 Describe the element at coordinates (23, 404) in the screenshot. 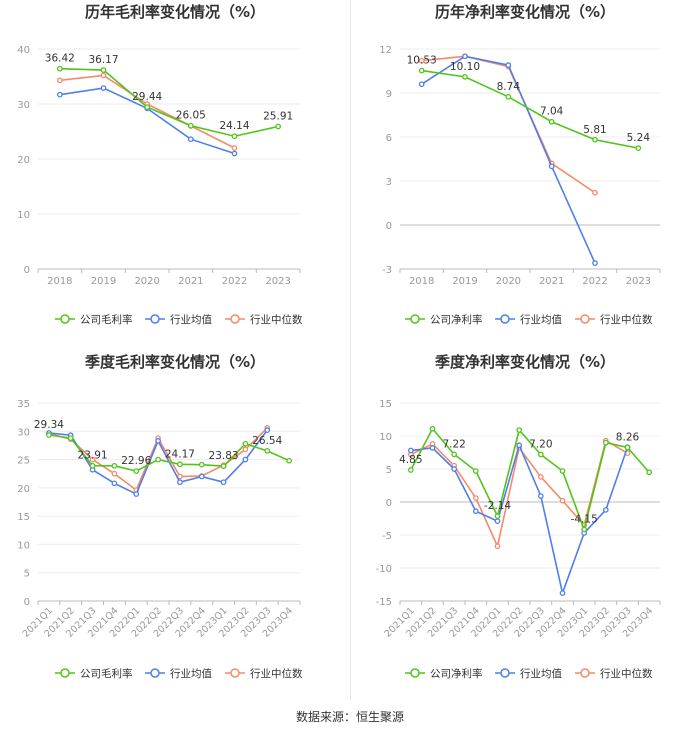

I see `y-tick-label: 35` at that location.